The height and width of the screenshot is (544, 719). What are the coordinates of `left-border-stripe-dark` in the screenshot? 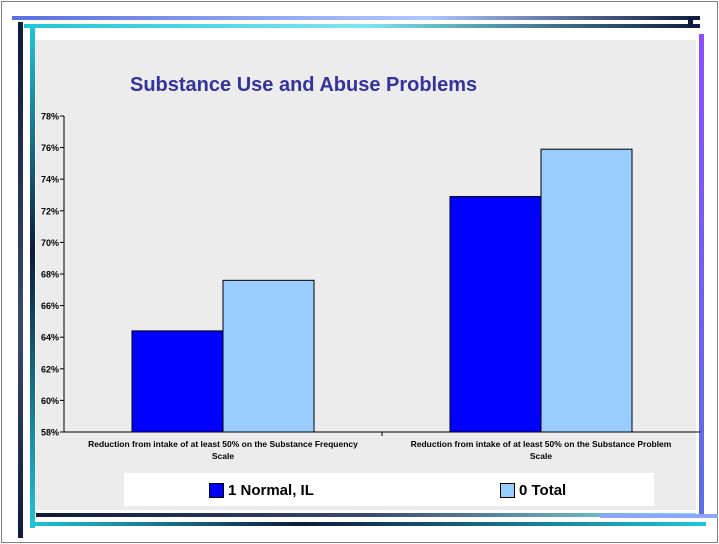 It's located at (20, 280).